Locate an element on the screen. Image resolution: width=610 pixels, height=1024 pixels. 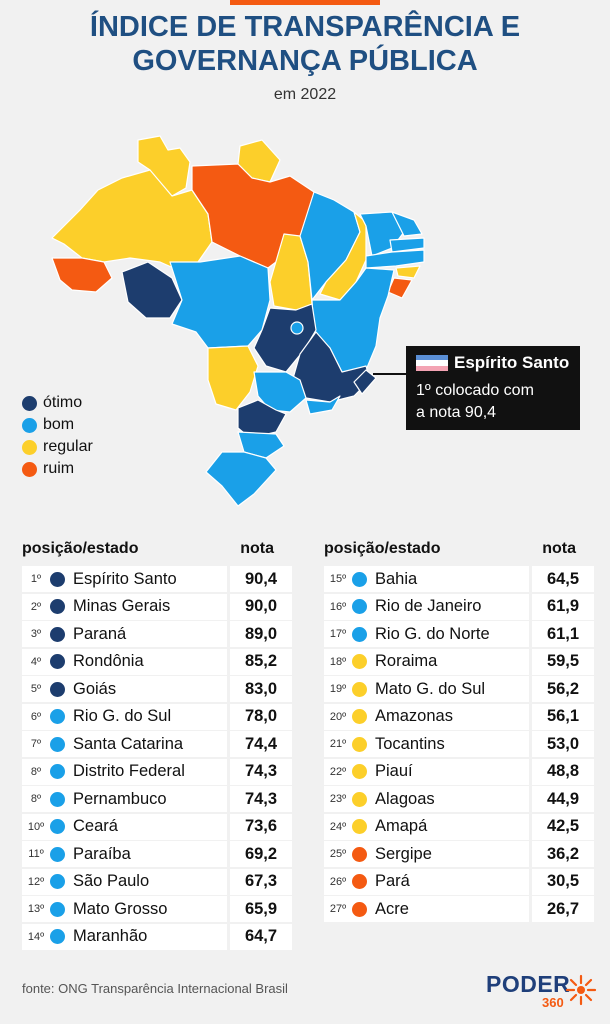
score-value: 69,2 is located at coordinates (261, 854).